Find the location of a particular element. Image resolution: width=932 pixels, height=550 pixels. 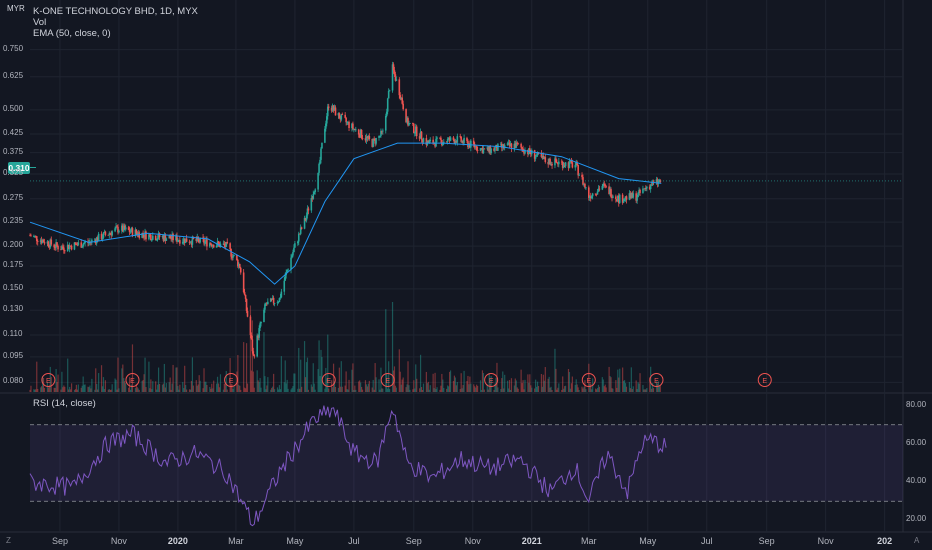

earnings-marker is located at coordinates (387, 380).